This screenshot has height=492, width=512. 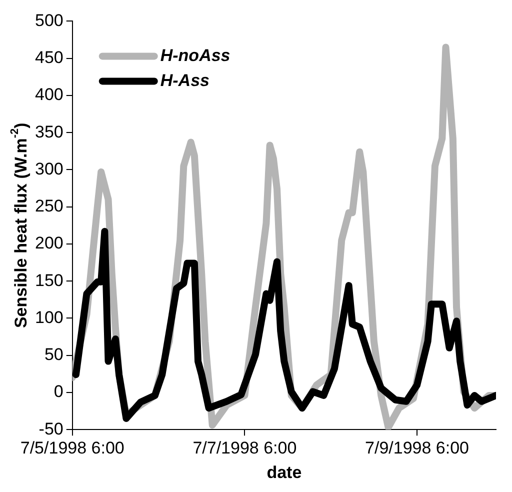 What do you see at coordinates (49, 280) in the screenshot?
I see `y-tick-label: 150` at bounding box center [49, 280].